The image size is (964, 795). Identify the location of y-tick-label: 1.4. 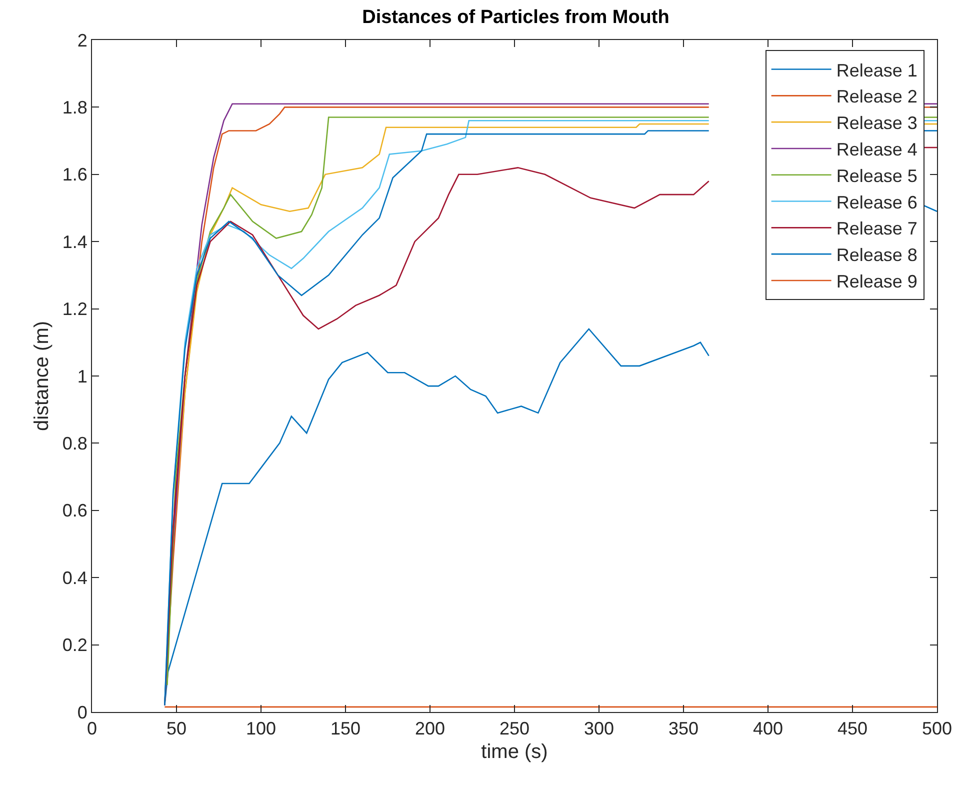
(75, 242).